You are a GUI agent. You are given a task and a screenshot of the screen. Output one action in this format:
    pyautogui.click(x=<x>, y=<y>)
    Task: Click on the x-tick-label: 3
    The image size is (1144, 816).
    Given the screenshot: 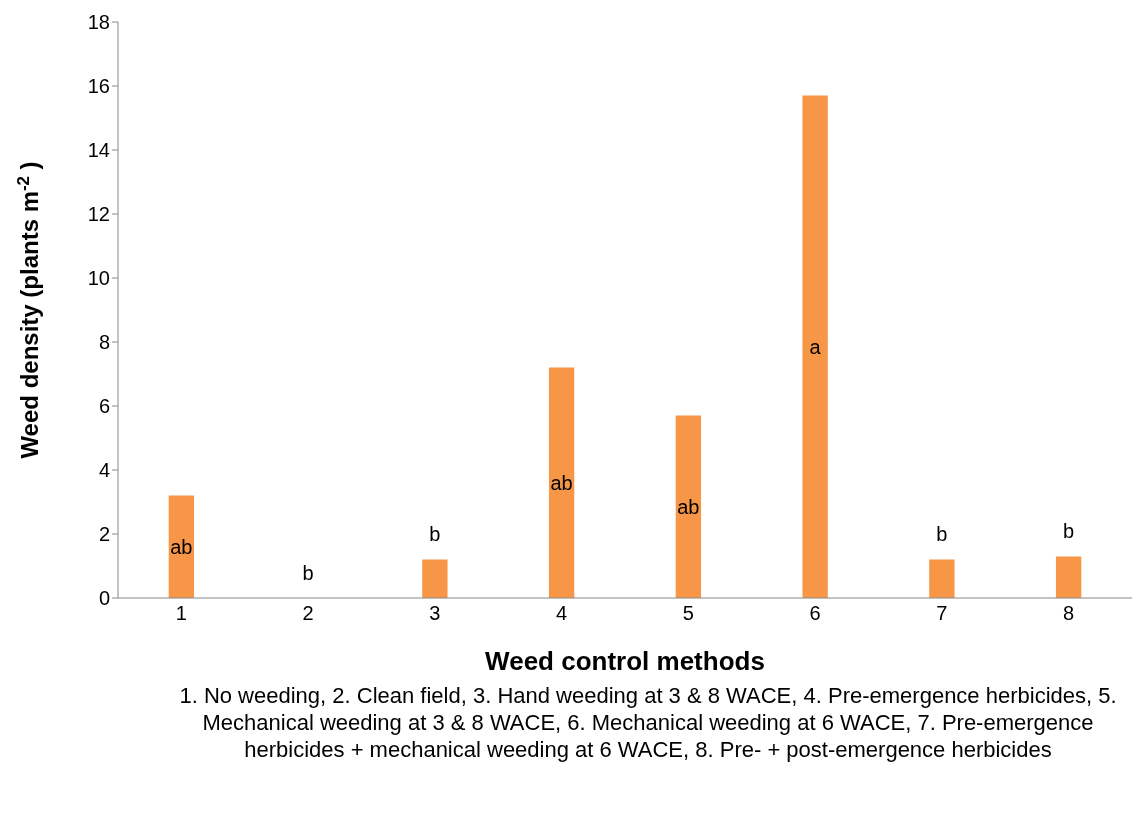 What is the action you would take?
    pyautogui.click(x=435, y=613)
    